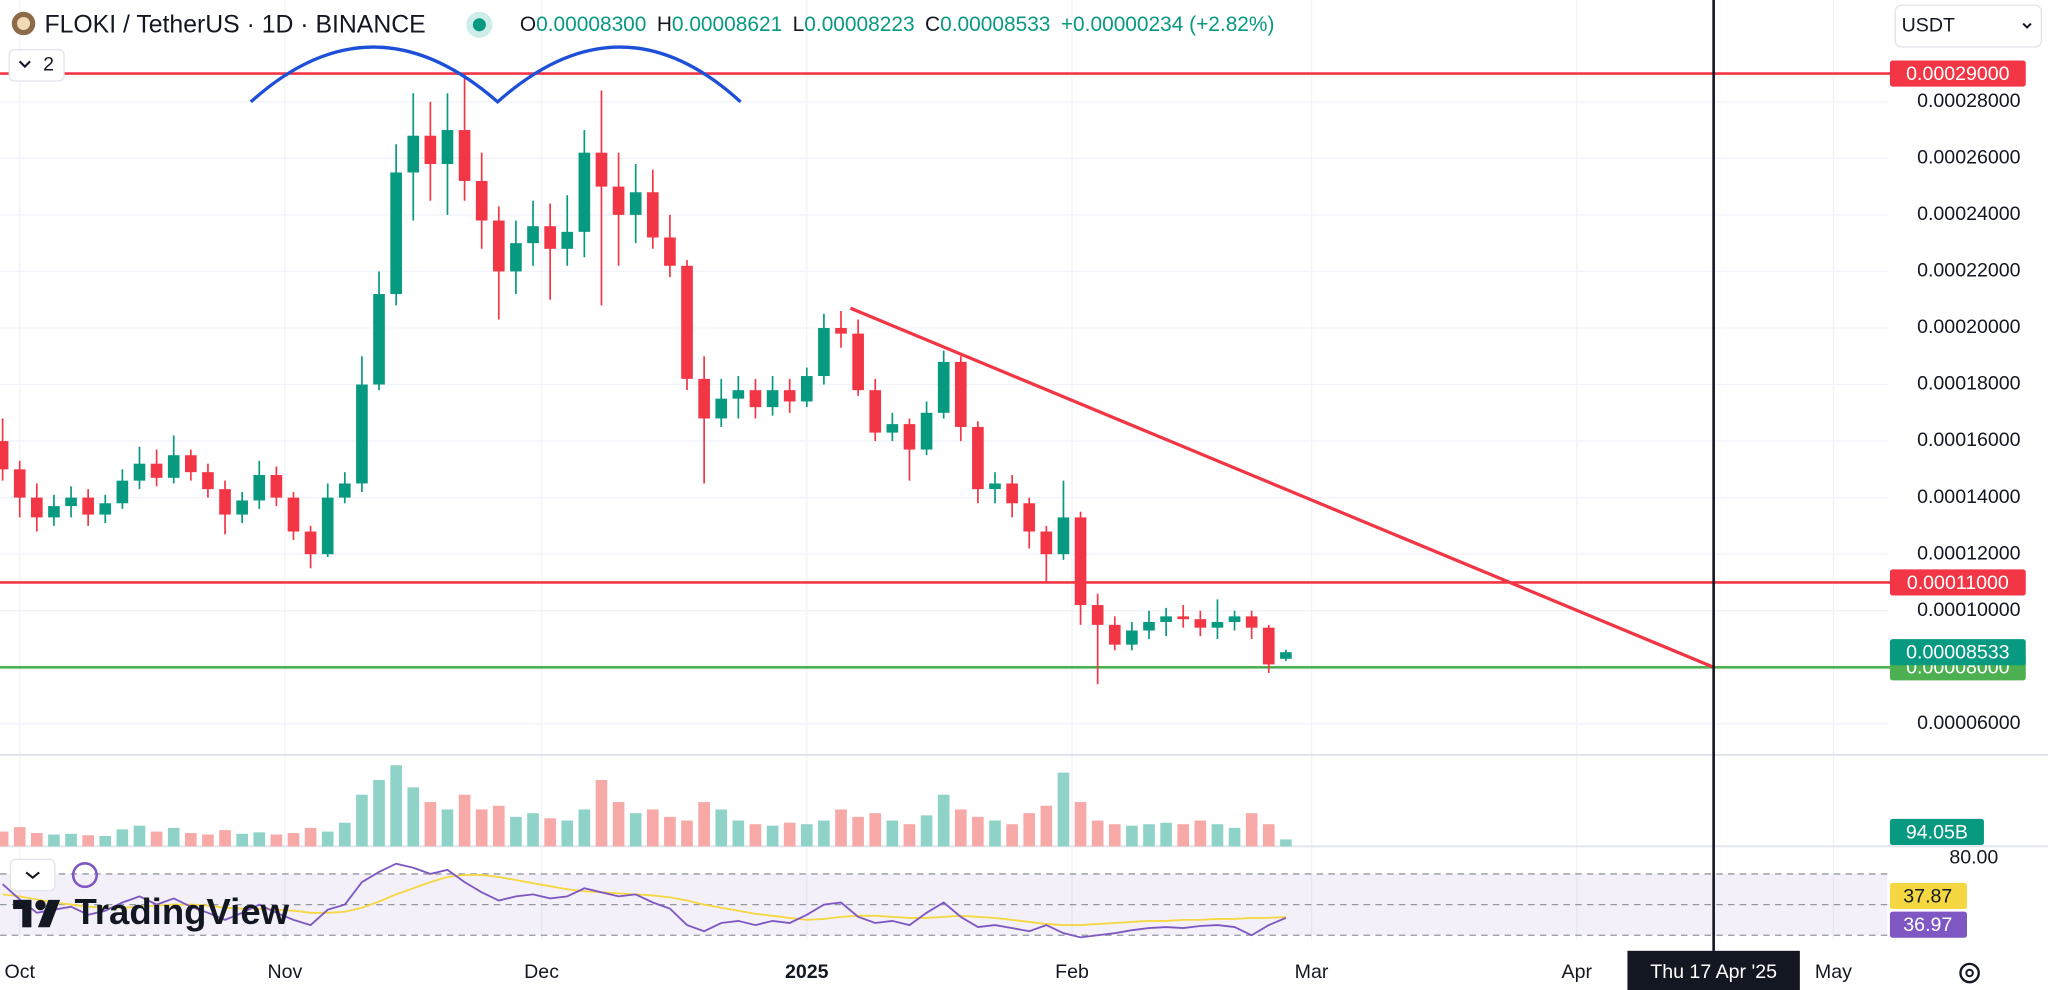  Describe the element at coordinates (1958, 653) in the screenshot. I see `last-price-label: 0.00008533` at that location.